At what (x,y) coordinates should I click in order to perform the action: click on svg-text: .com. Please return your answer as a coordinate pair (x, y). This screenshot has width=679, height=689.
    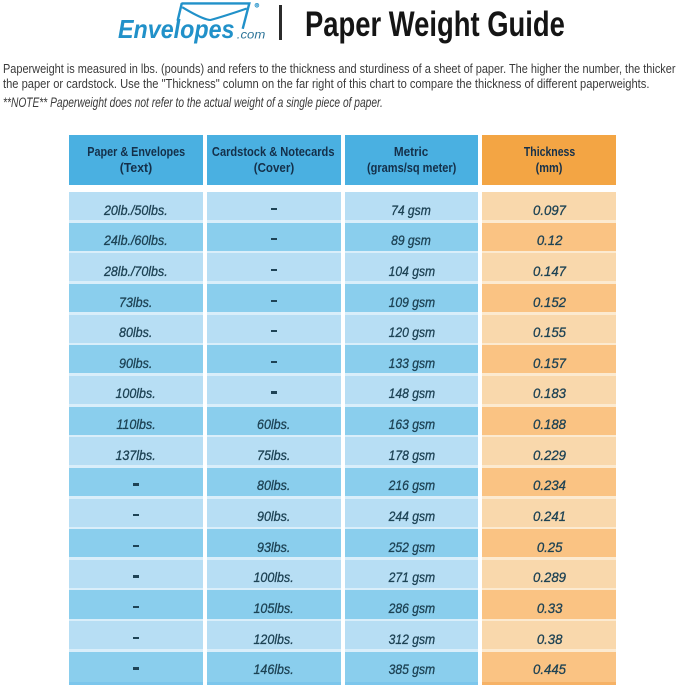
    Looking at the image, I should click on (251, 36).